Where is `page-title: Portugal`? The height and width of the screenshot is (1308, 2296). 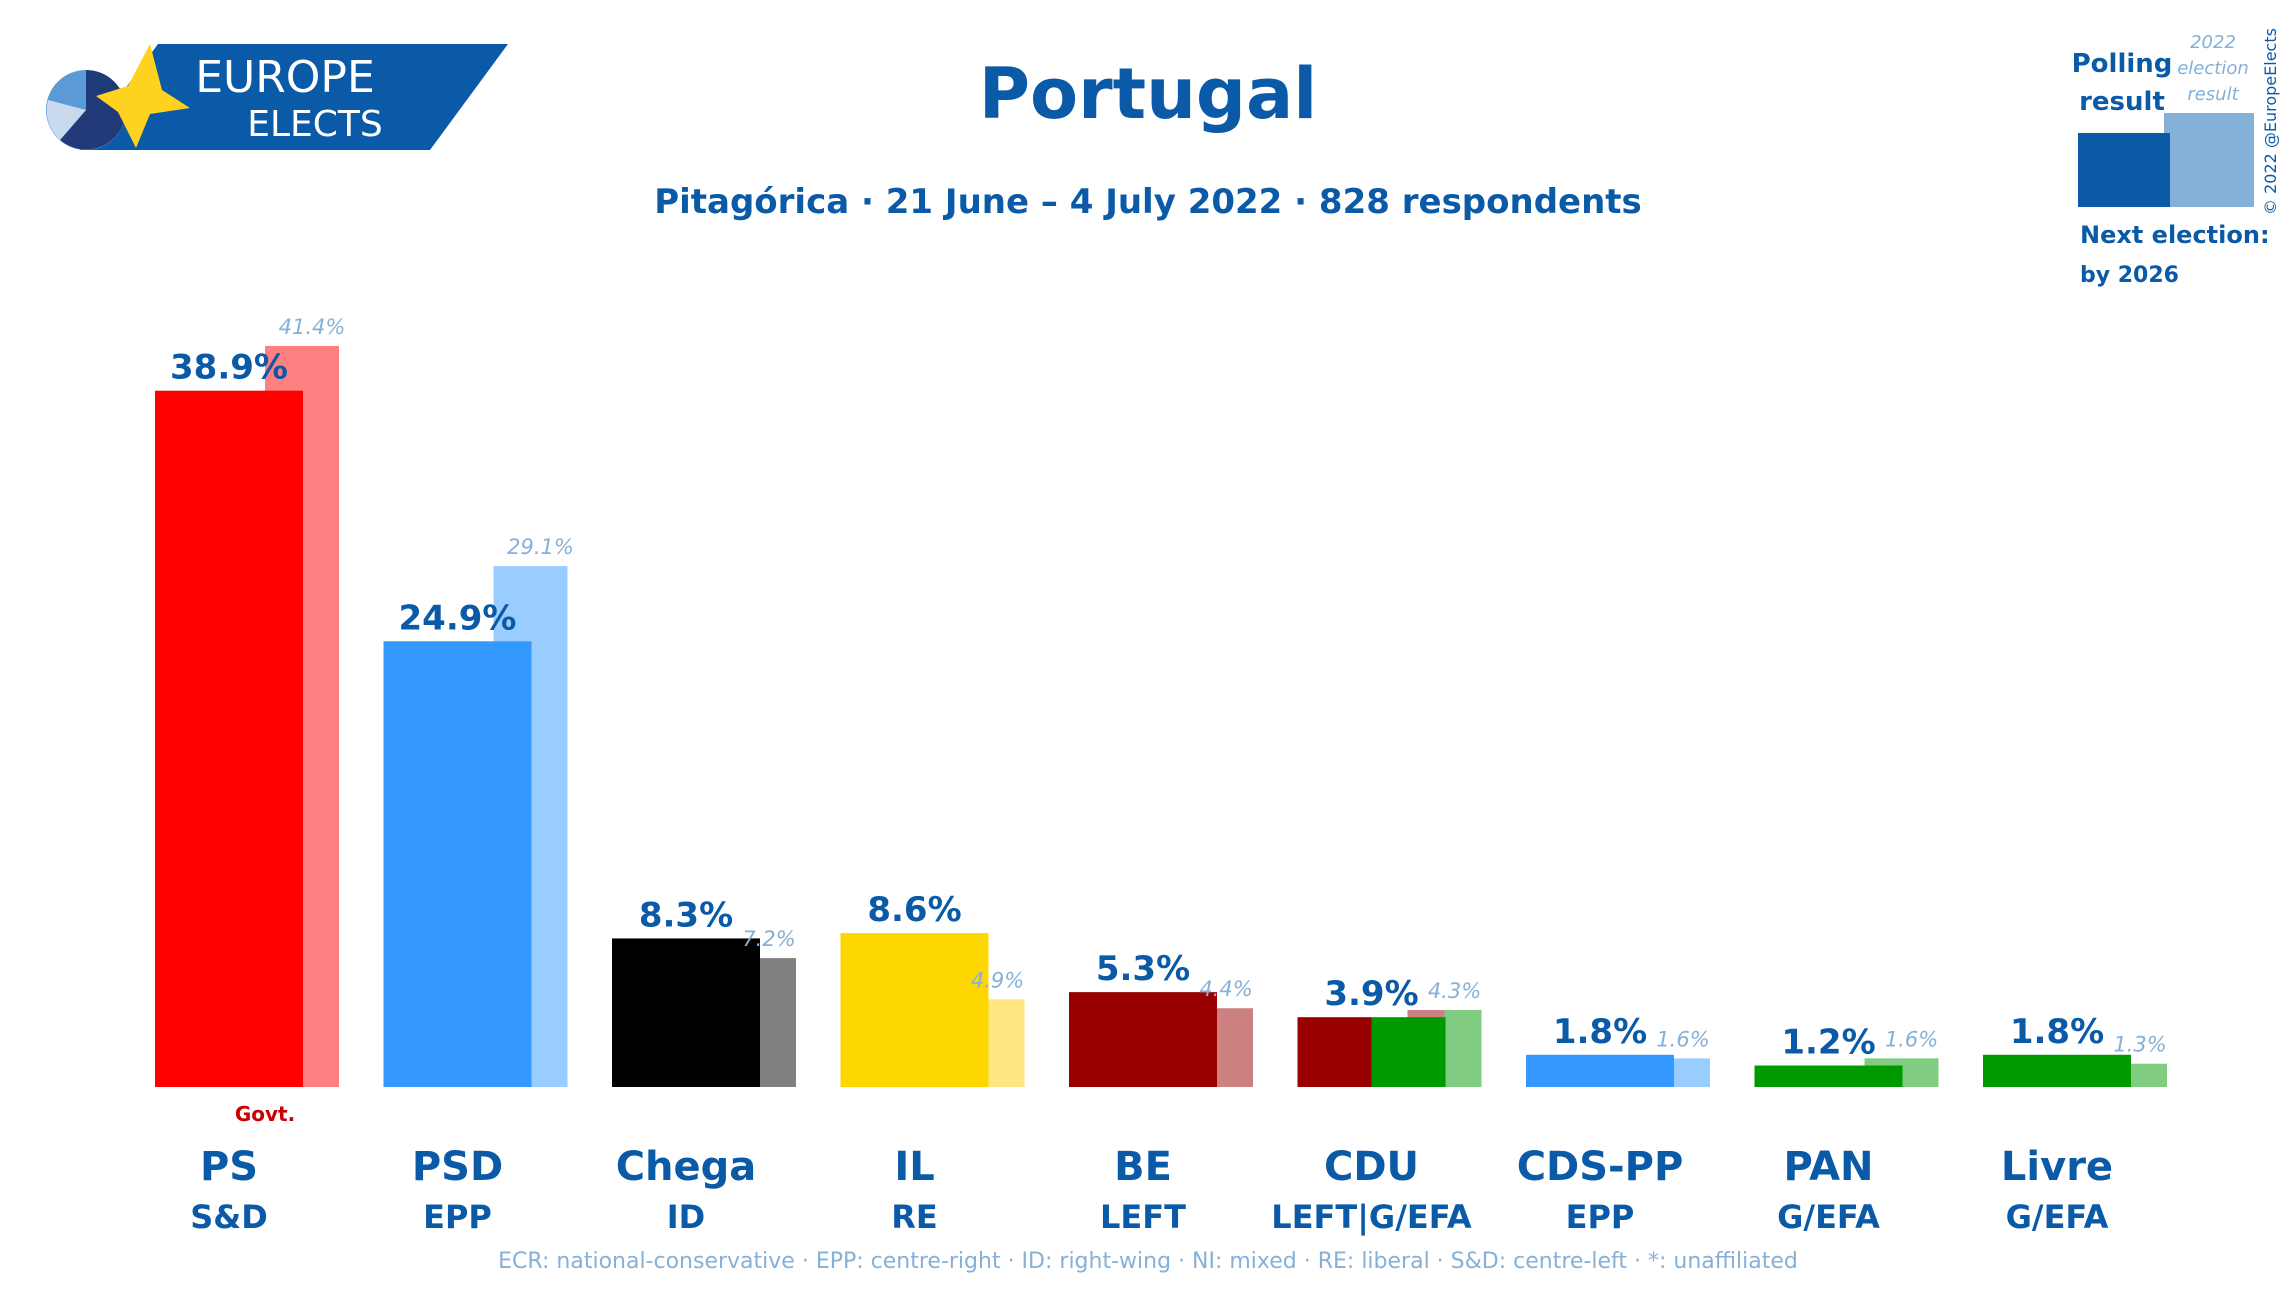 page-title: Portugal is located at coordinates (1148, 94).